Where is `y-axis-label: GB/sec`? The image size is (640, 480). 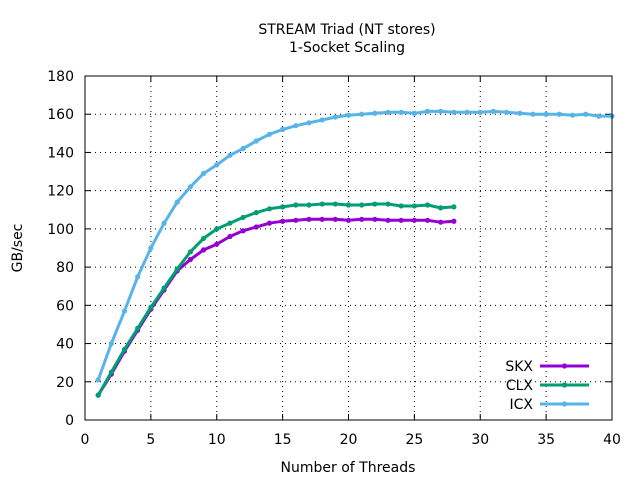 y-axis-label: GB/sec is located at coordinates (18, 248).